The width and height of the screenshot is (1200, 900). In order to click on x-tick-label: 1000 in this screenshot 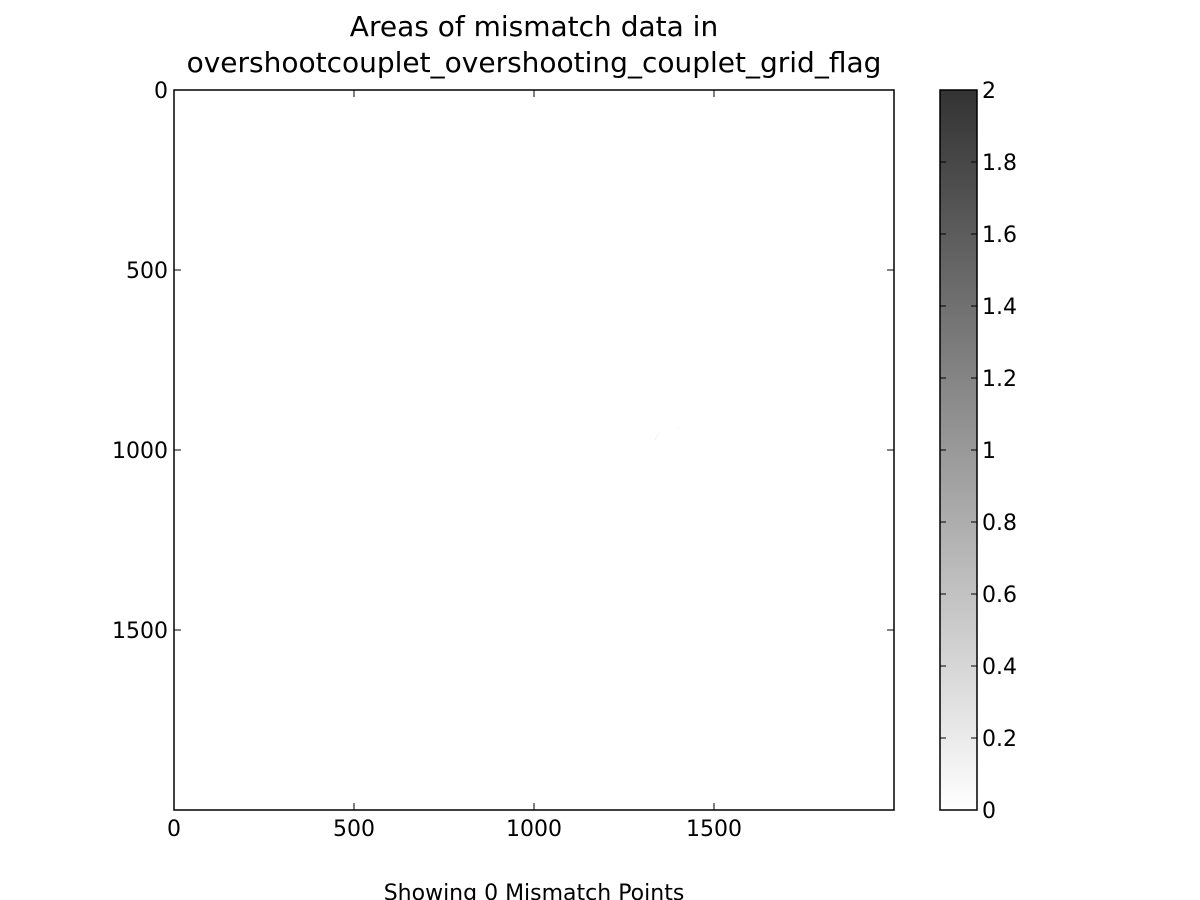, I will do `click(534, 829)`.